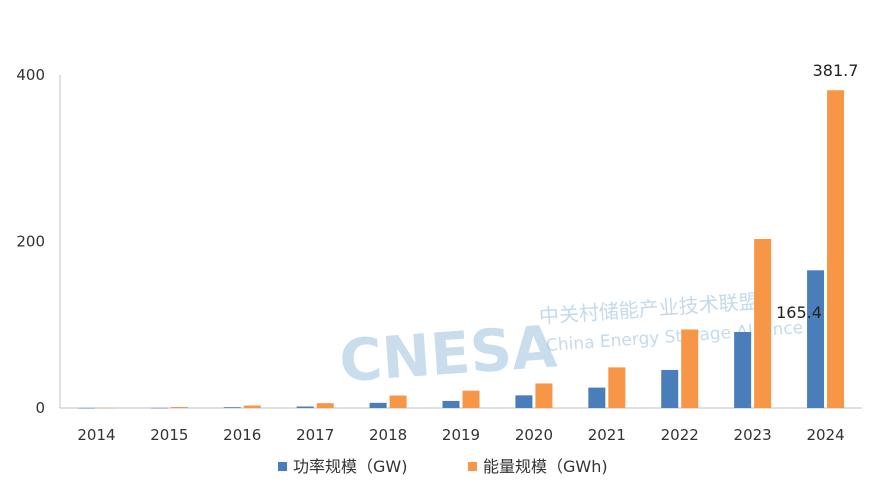 The height and width of the screenshot is (492, 892). Describe the element at coordinates (545, 466) in the screenshot. I see `legend-label: 能量规模（GWh)` at that location.